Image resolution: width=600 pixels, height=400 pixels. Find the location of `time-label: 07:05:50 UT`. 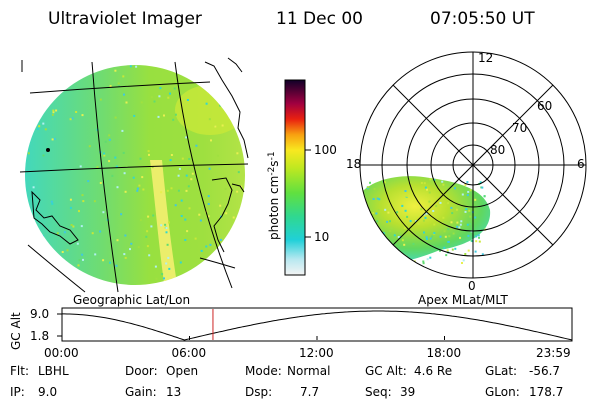

time-label: 07:05:50 UT is located at coordinates (482, 19).